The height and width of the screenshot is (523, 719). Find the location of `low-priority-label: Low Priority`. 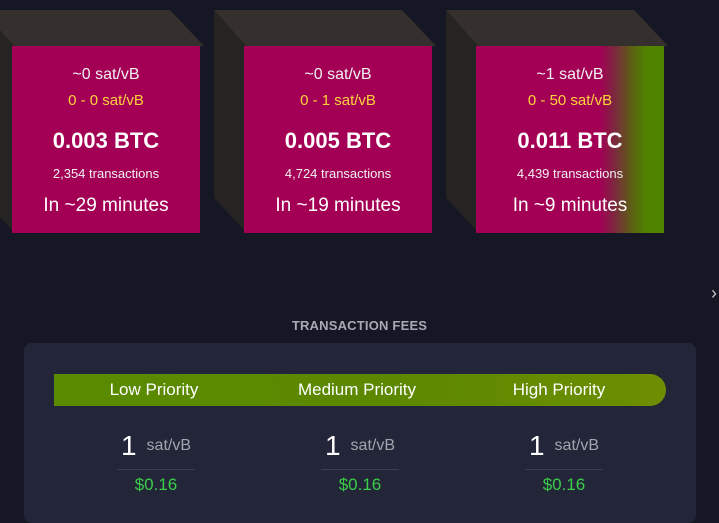

low-priority-label: Low Priority is located at coordinates (154, 389).